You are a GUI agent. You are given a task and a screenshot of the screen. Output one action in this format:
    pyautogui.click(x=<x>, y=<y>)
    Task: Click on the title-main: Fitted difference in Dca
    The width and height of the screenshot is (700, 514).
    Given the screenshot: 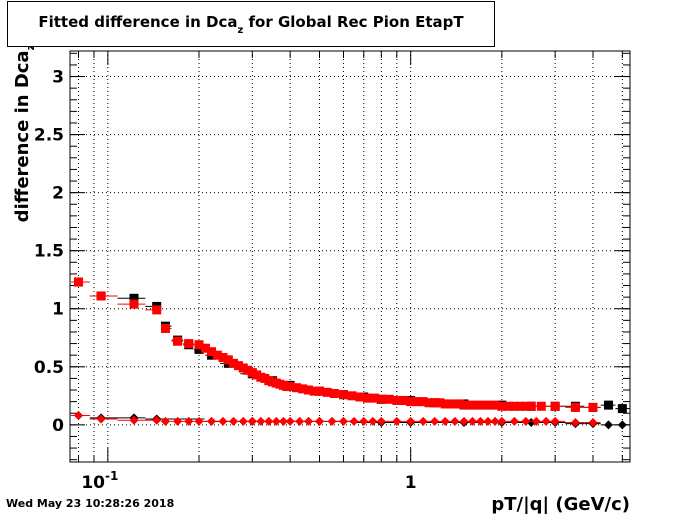 What is the action you would take?
    pyautogui.click(x=138, y=22)
    